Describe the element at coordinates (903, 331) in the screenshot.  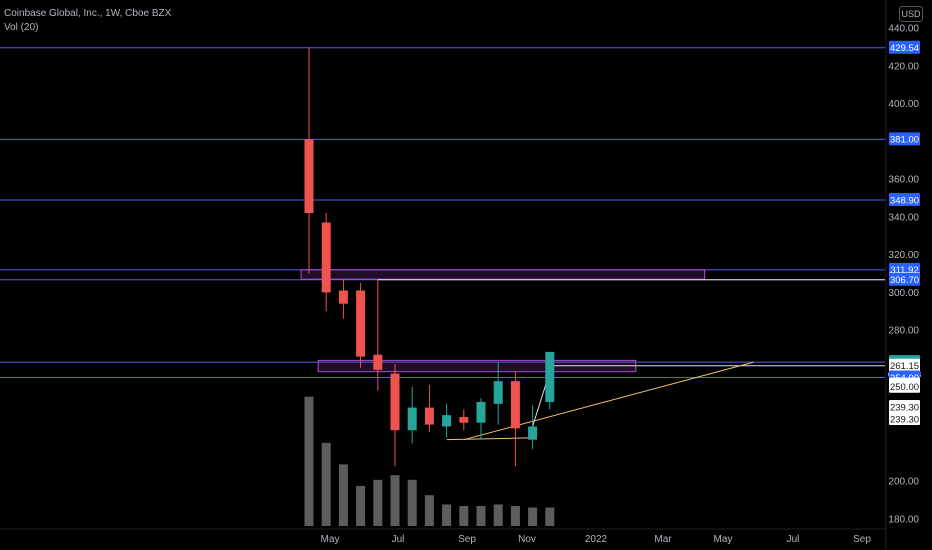
I see `price-tick-label: 280.00` at that location.